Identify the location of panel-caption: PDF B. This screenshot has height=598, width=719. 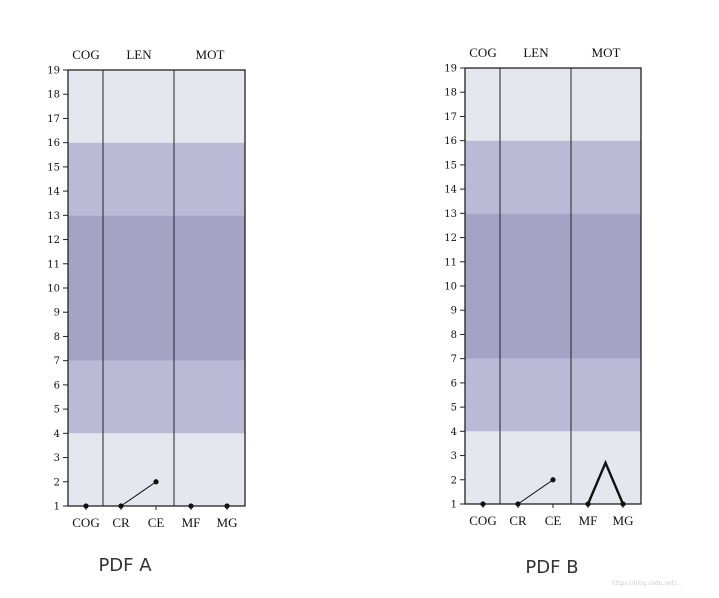
(551, 567).